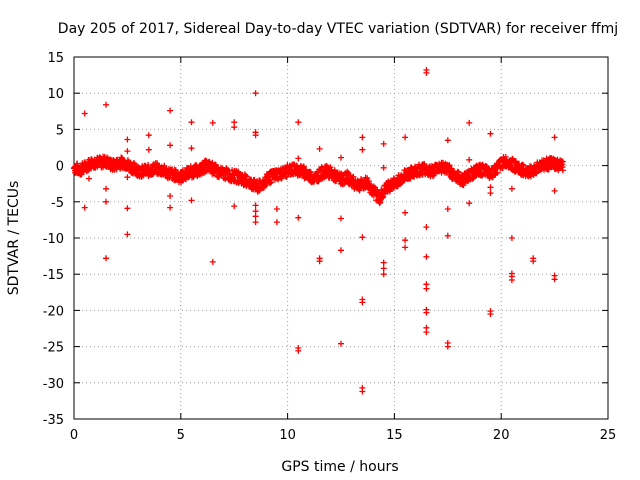 The height and width of the screenshot is (480, 640). What do you see at coordinates (53, 384) in the screenshot?
I see `y-tick-label: -30` at bounding box center [53, 384].